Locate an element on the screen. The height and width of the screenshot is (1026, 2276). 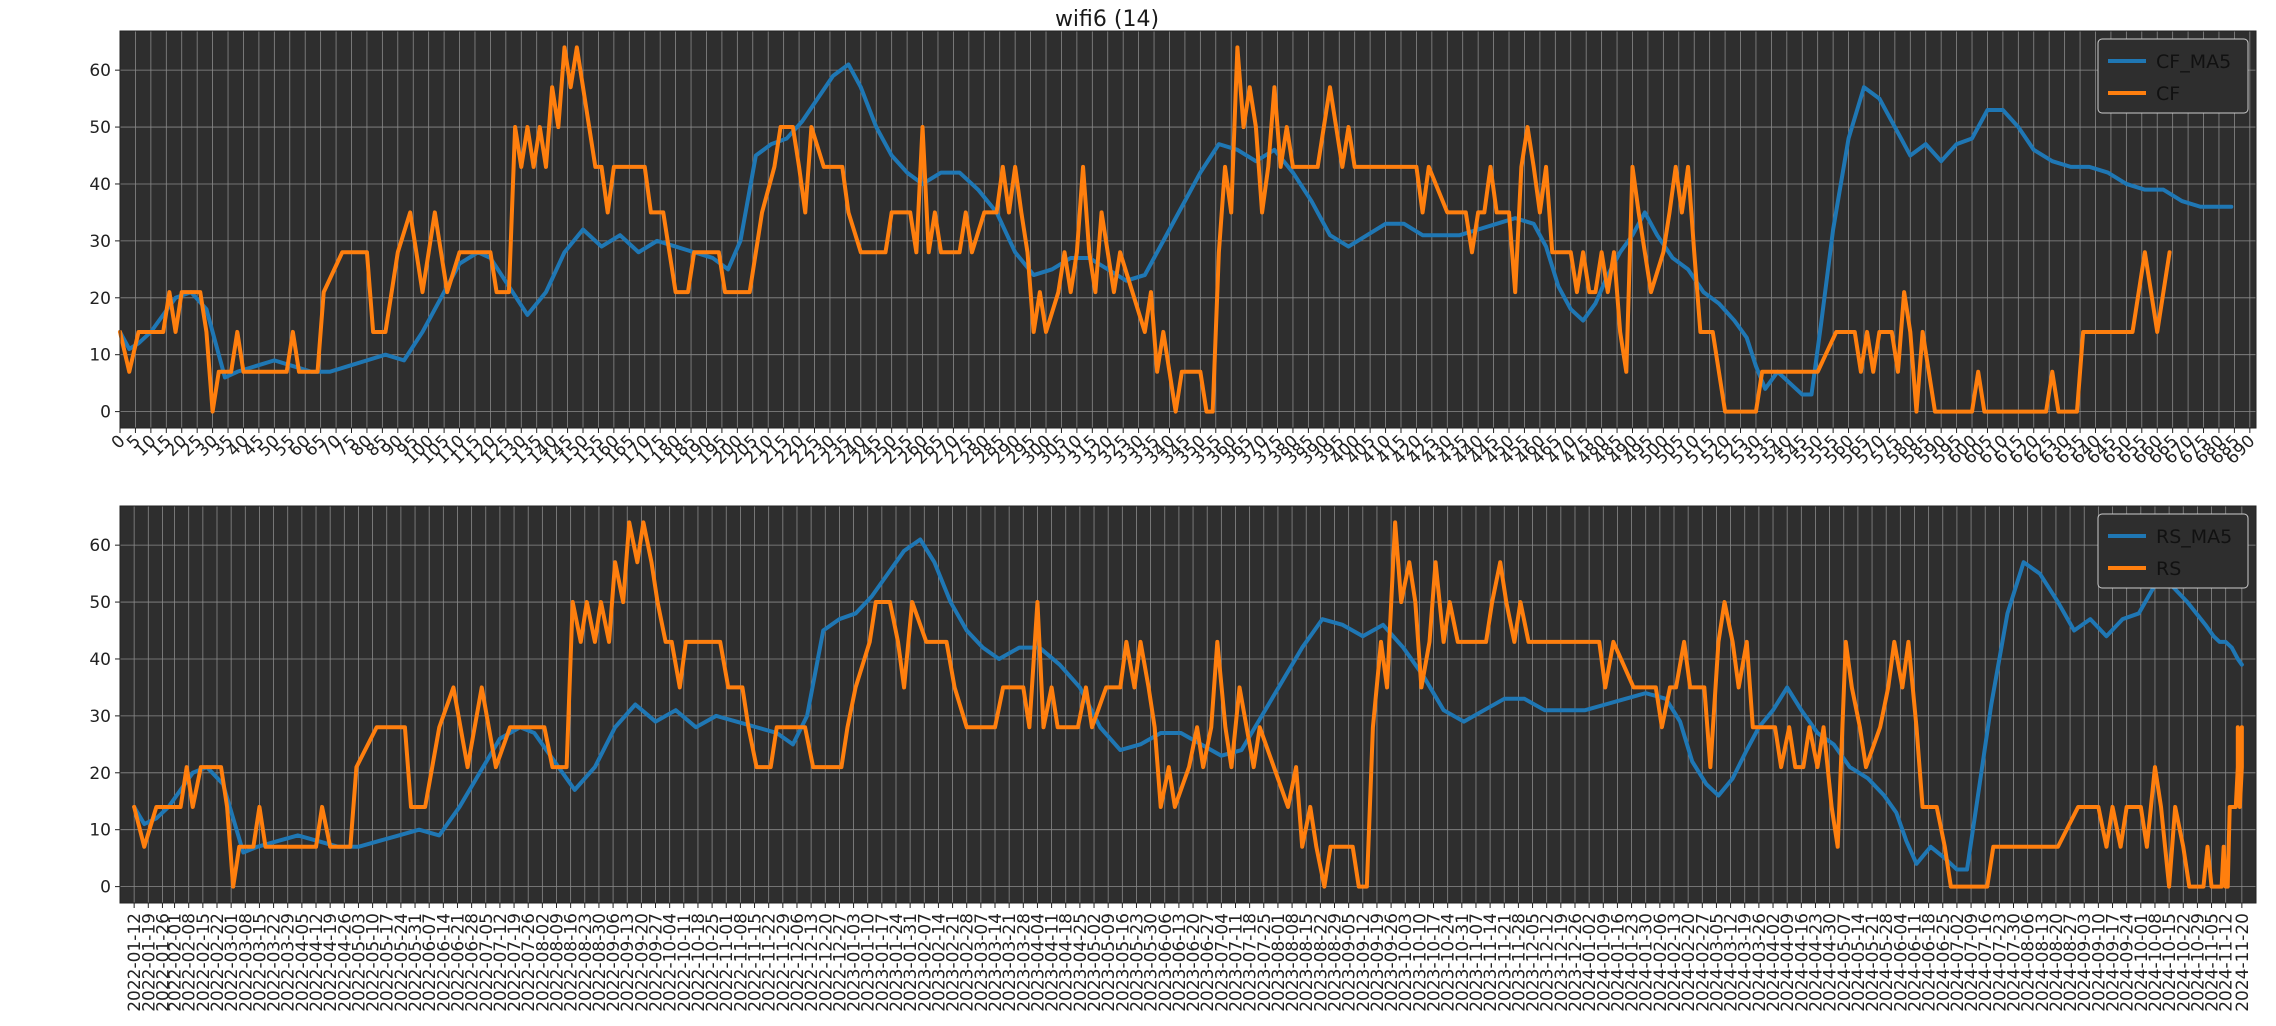
x-tick-label: 2022-06-07 is located at coordinates (430, 962).